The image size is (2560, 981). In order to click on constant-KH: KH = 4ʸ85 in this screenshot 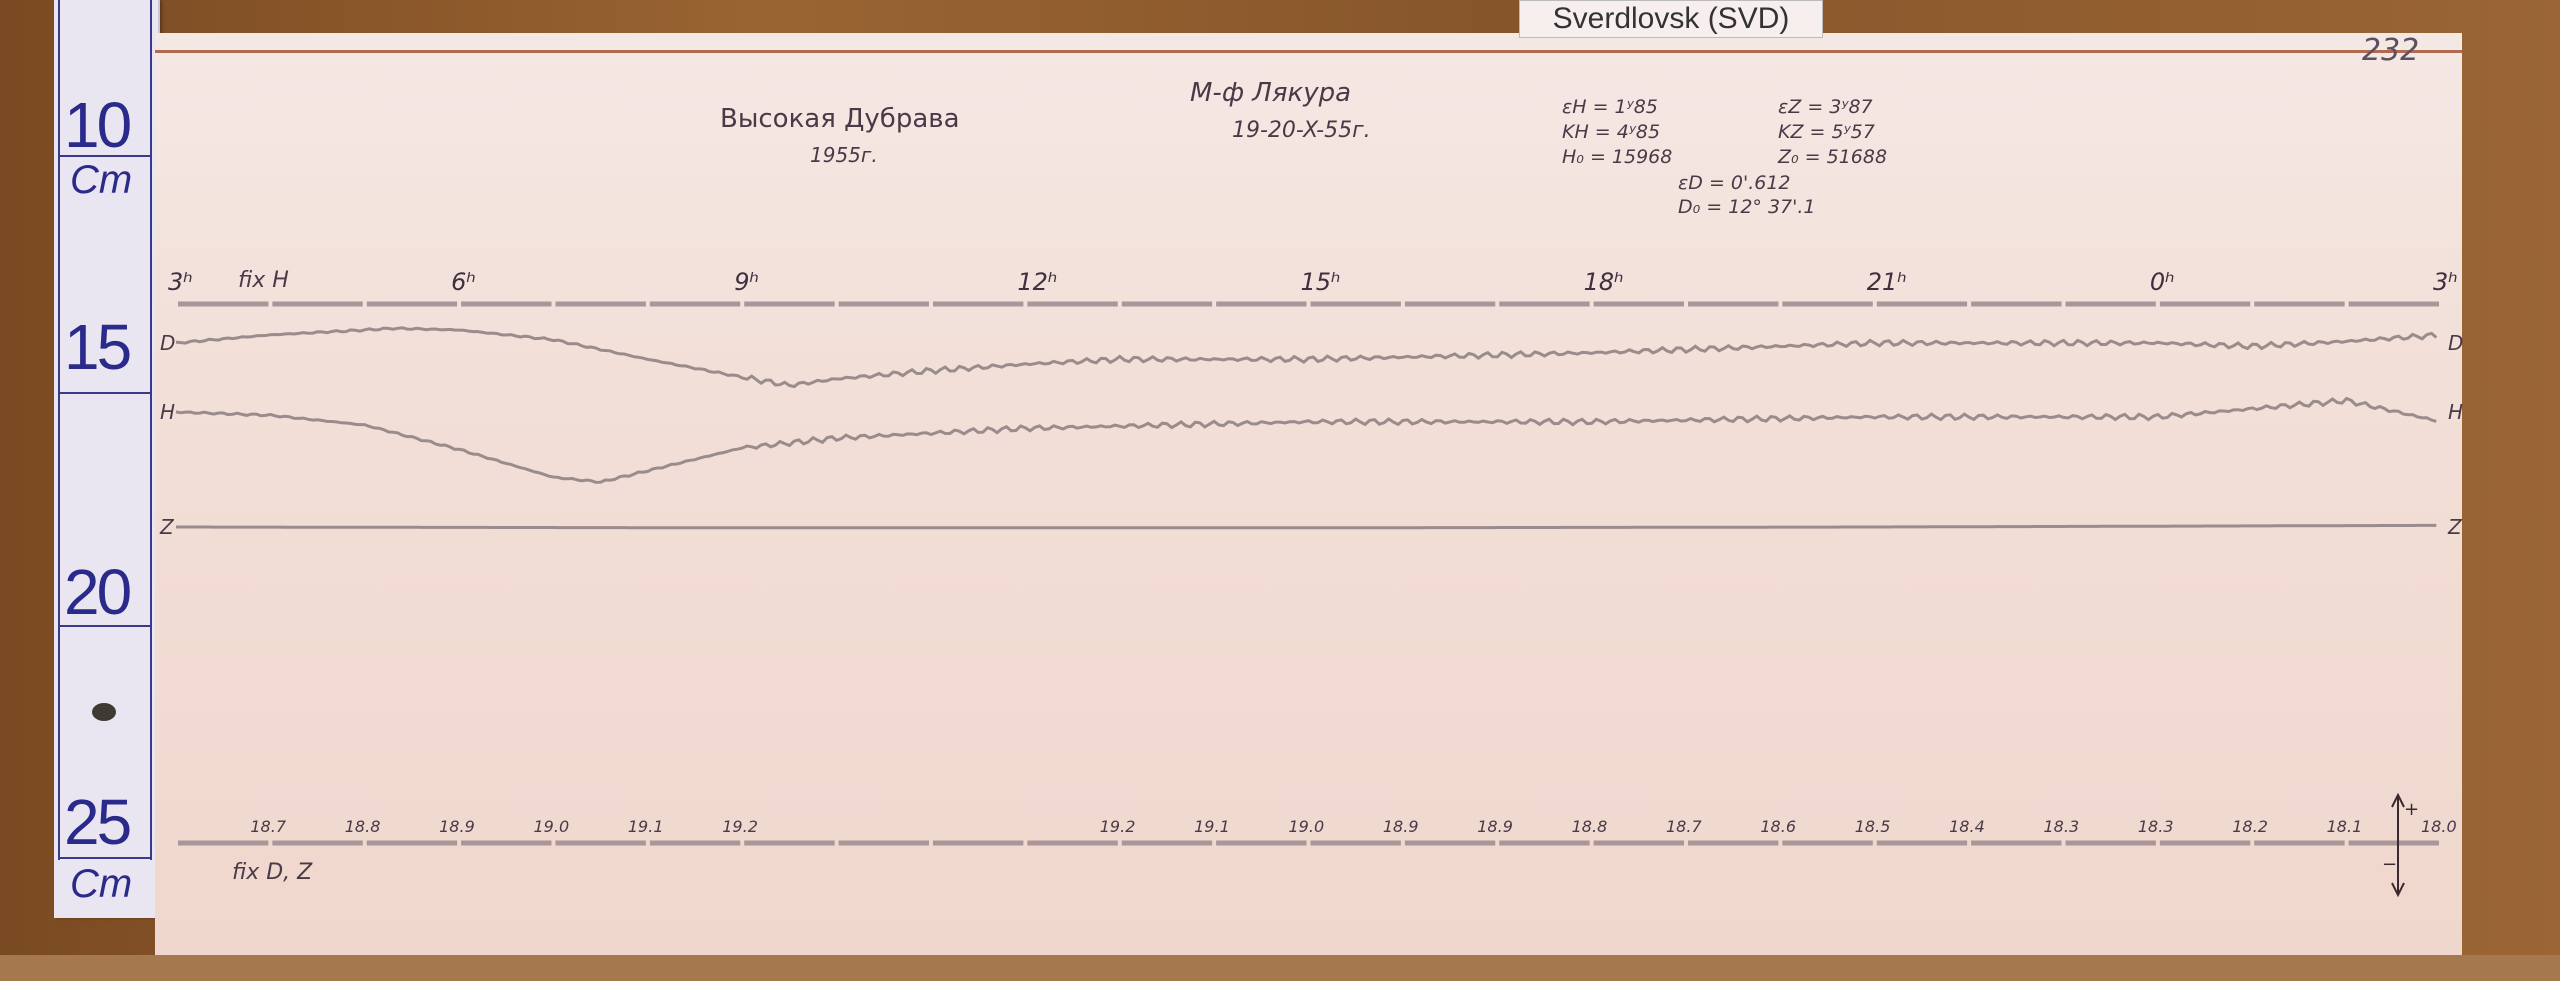, I will do `click(1611, 132)`.